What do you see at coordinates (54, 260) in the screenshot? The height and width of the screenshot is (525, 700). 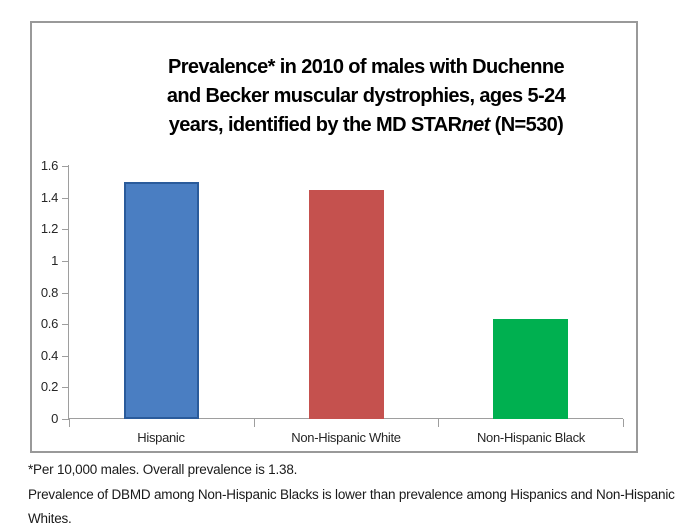 I see `y-tick-label: 1` at bounding box center [54, 260].